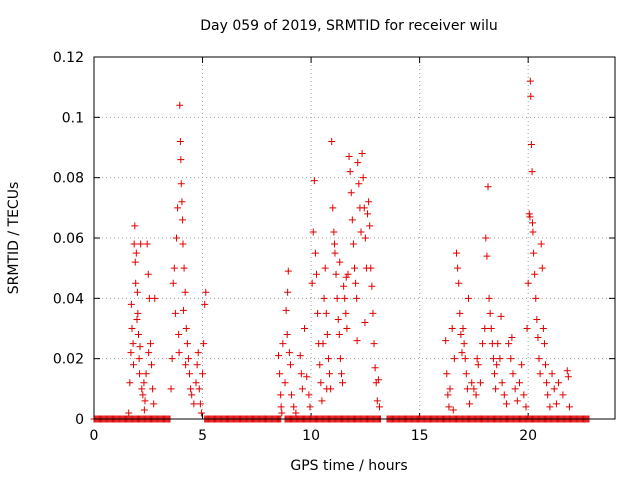  What do you see at coordinates (14, 238) in the screenshot?
I see `y-axis-label: SRMTID / TECUs` at bounding box center [14, 238].